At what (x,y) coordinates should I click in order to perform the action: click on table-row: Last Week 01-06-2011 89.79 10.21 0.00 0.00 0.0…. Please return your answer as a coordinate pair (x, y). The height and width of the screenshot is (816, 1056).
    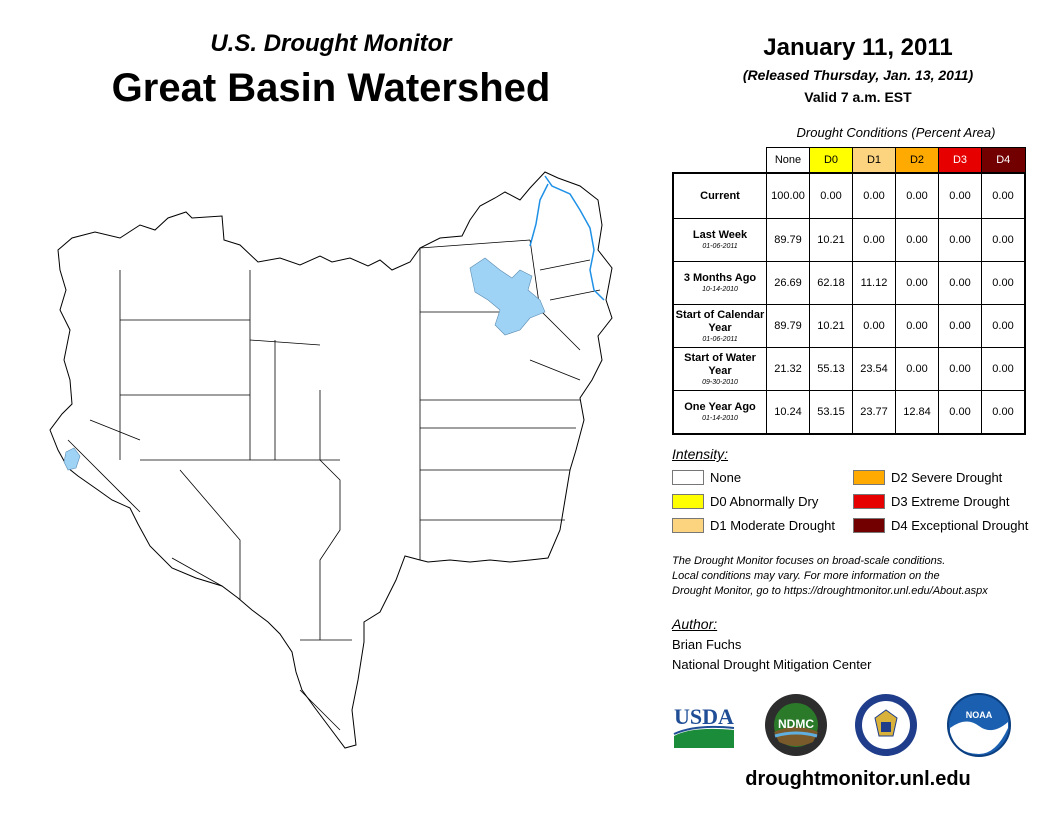
    Looking at the image, I should click on (849, 240).